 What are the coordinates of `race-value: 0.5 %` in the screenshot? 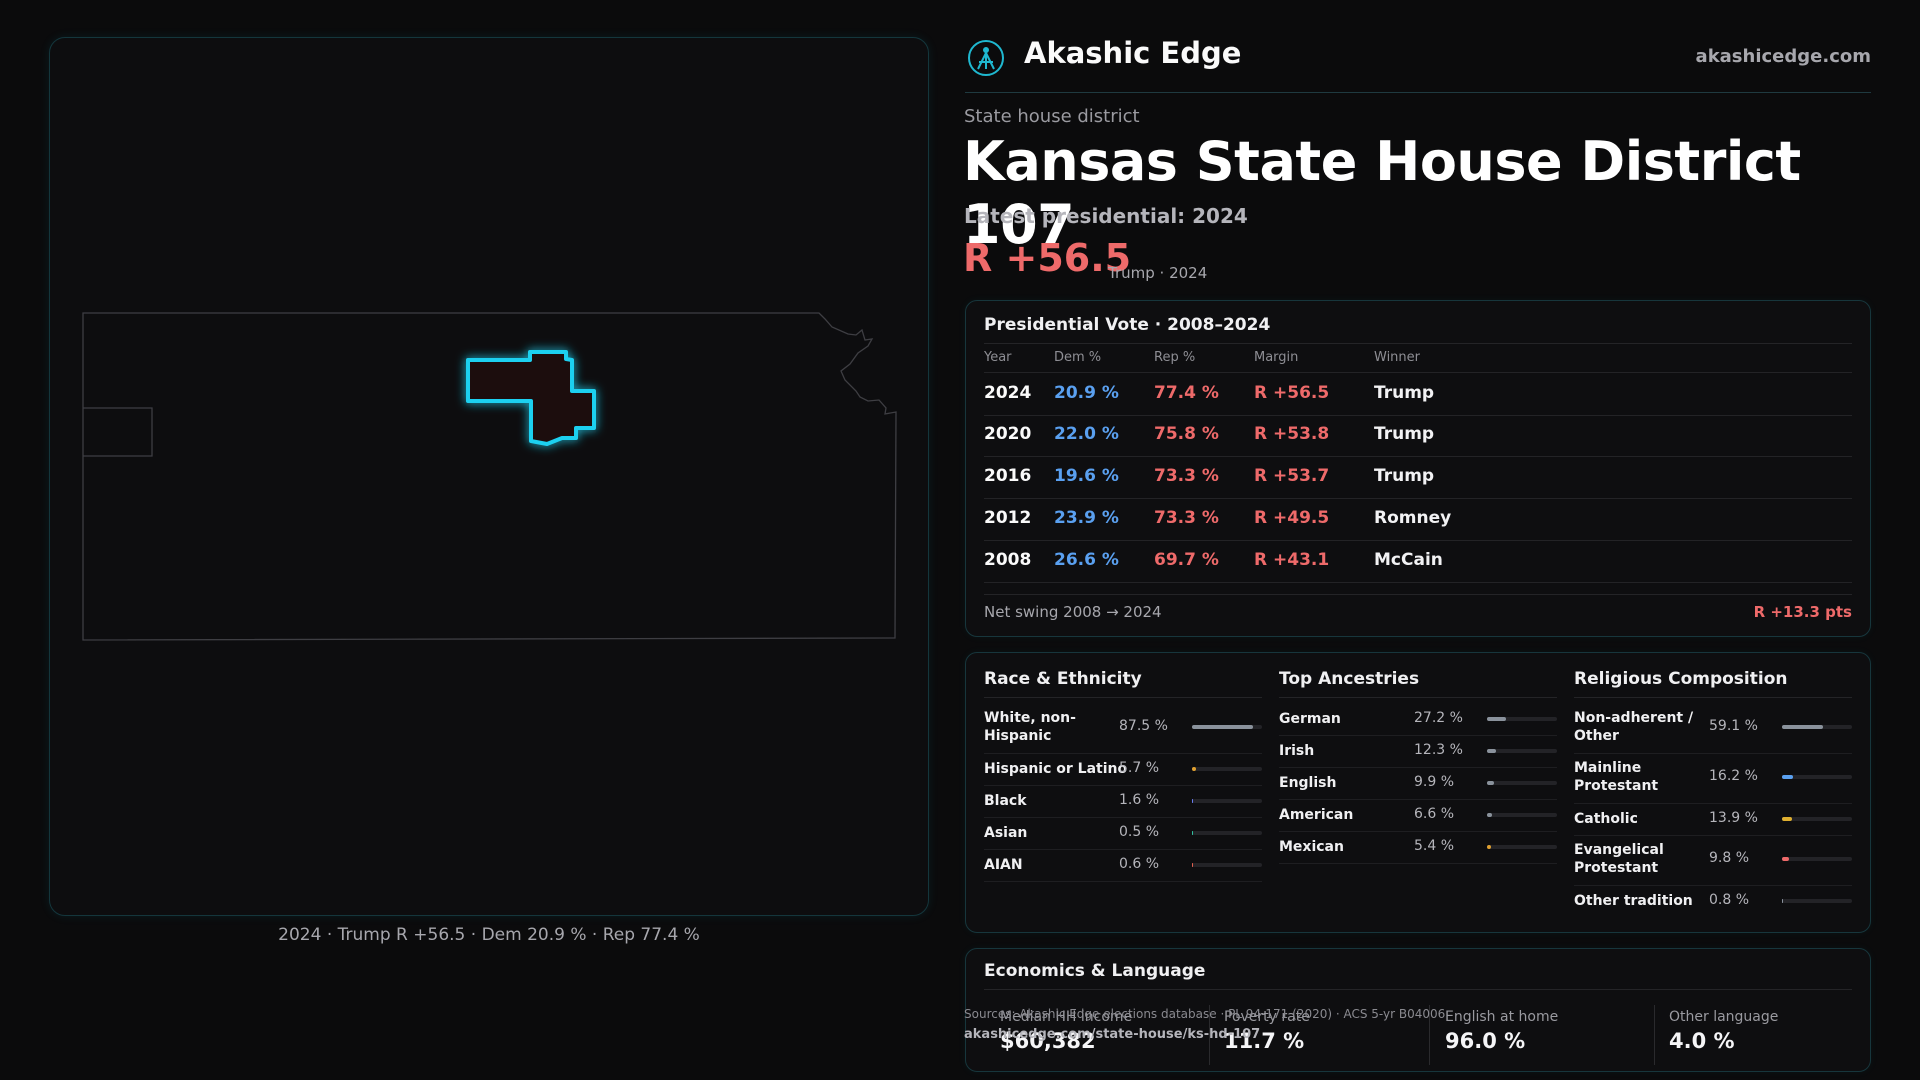 It's located at (1139, 832).